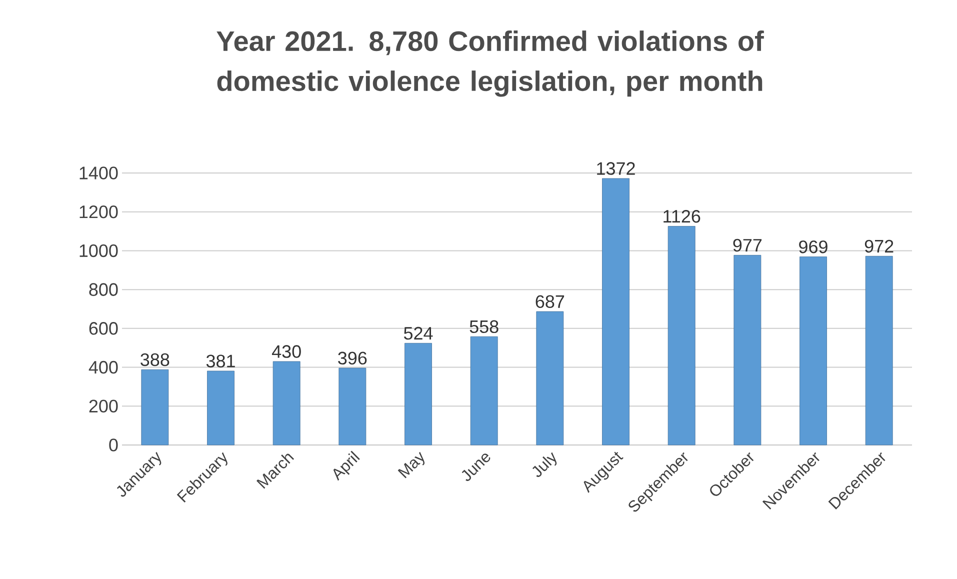 The width and height of the screenshot is (957, 579). I want to click on data-label: 977, so click(747, 245).